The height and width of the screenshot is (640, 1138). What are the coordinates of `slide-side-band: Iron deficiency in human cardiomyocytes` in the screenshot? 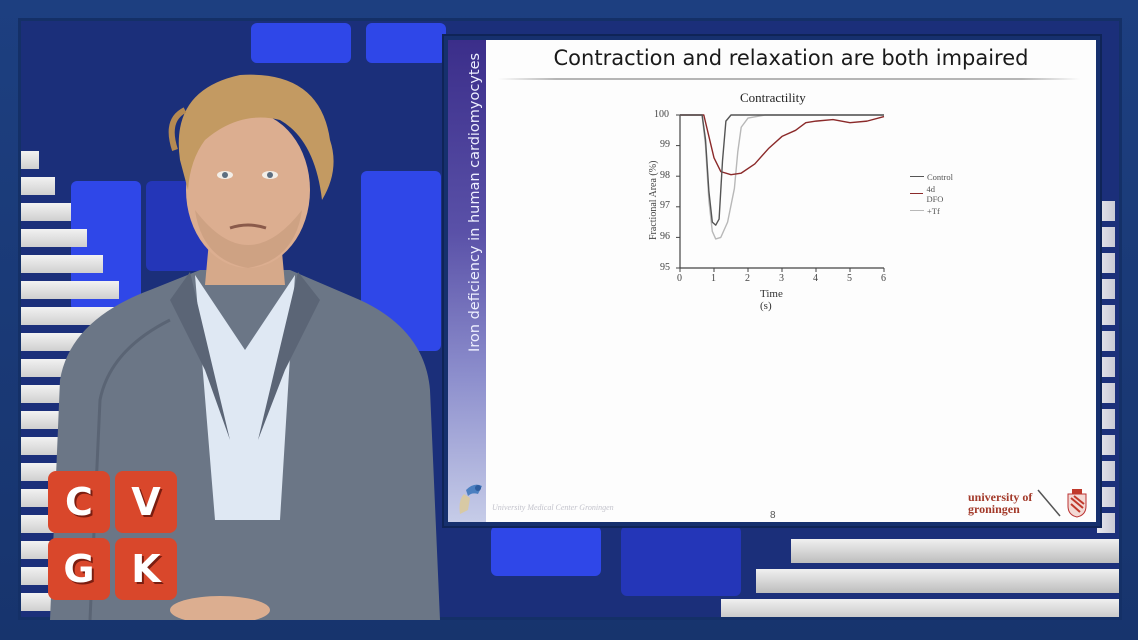 It's located at (467, 281).